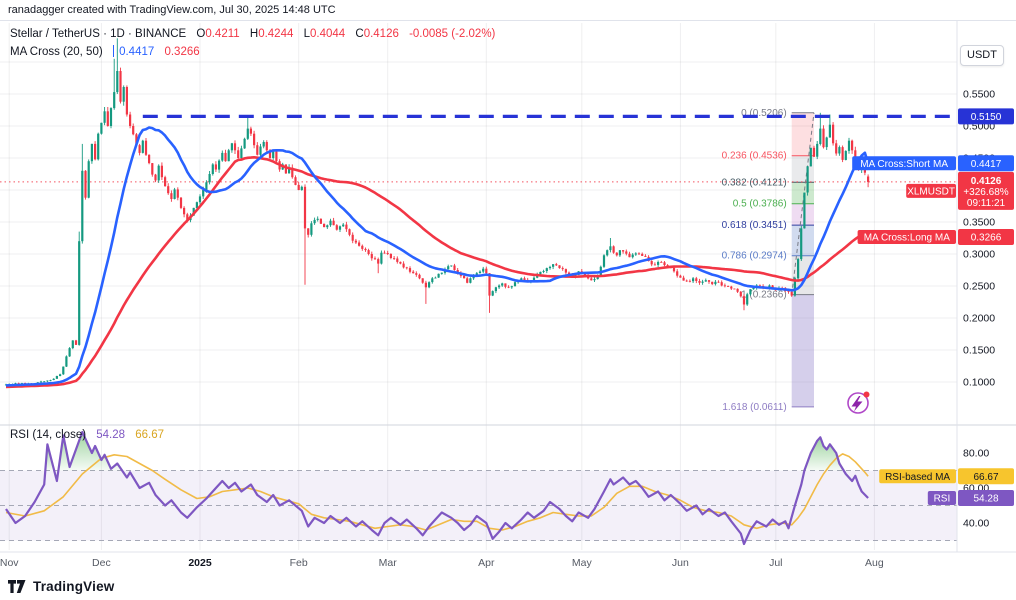 Image resolution: width=1016 pixels, height=600 pixels. Describe the element at coordinates (182, 52) in the screenshot. I see `ma-long-value: 0.3266` at that location.